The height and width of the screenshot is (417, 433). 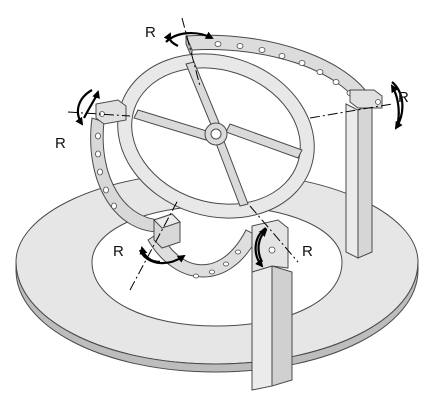 I want to click on rotation-label-right: R, so click(x=403, y=97).